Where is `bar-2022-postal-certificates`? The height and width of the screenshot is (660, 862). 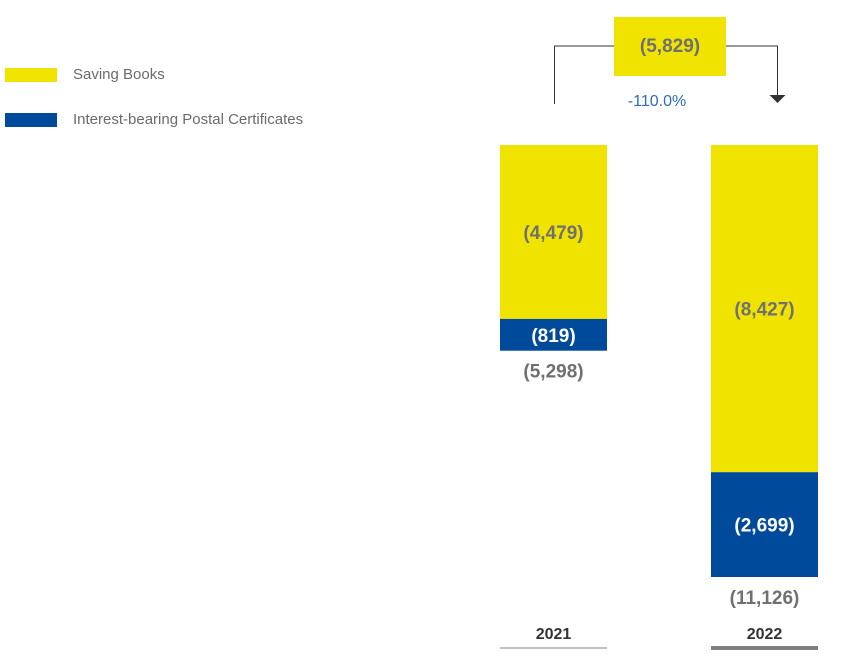
bar-2022-postal-certificates is located at coordinates (764, 524).